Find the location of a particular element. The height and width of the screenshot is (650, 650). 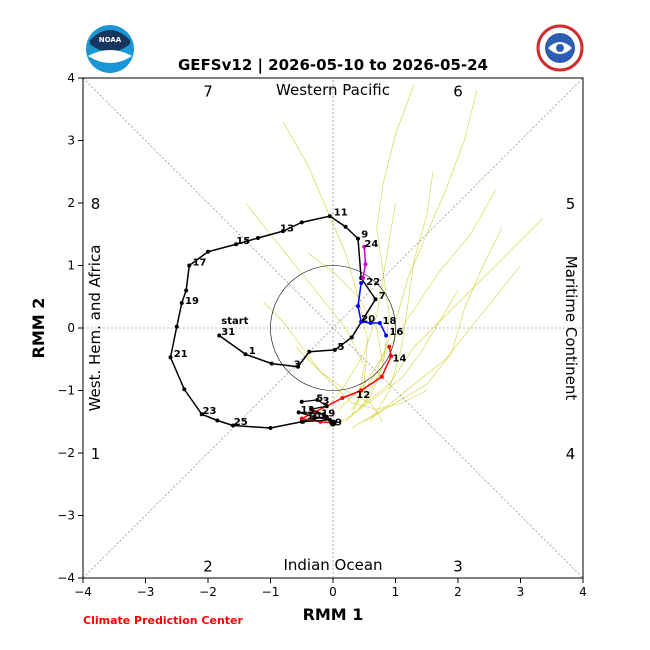

observed-label-14: 25 is located at coordinates (241, 422).